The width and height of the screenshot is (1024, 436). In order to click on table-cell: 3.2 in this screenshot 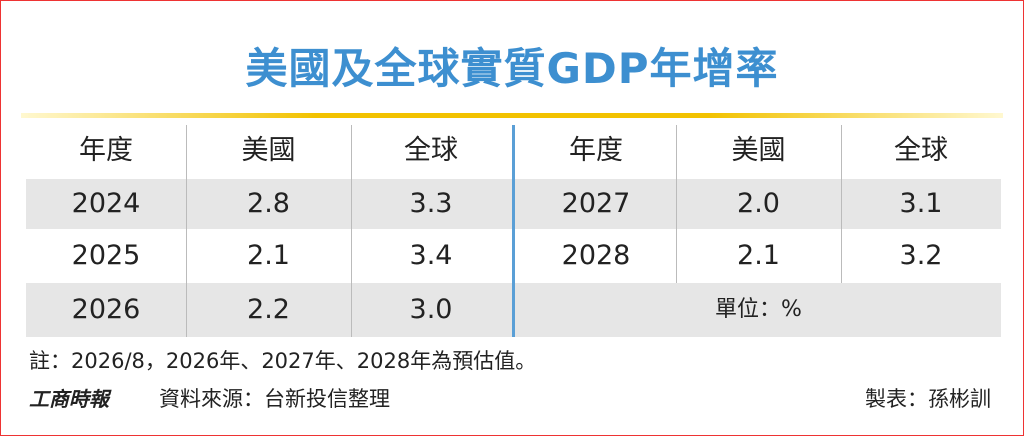, I will do `click(921, 255)`.